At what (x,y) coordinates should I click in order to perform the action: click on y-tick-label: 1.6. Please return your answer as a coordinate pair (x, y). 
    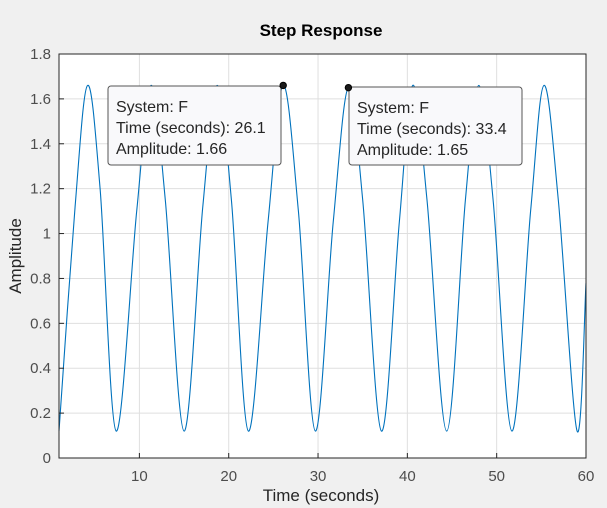
    Looking at the image, I should click on (40, 99).